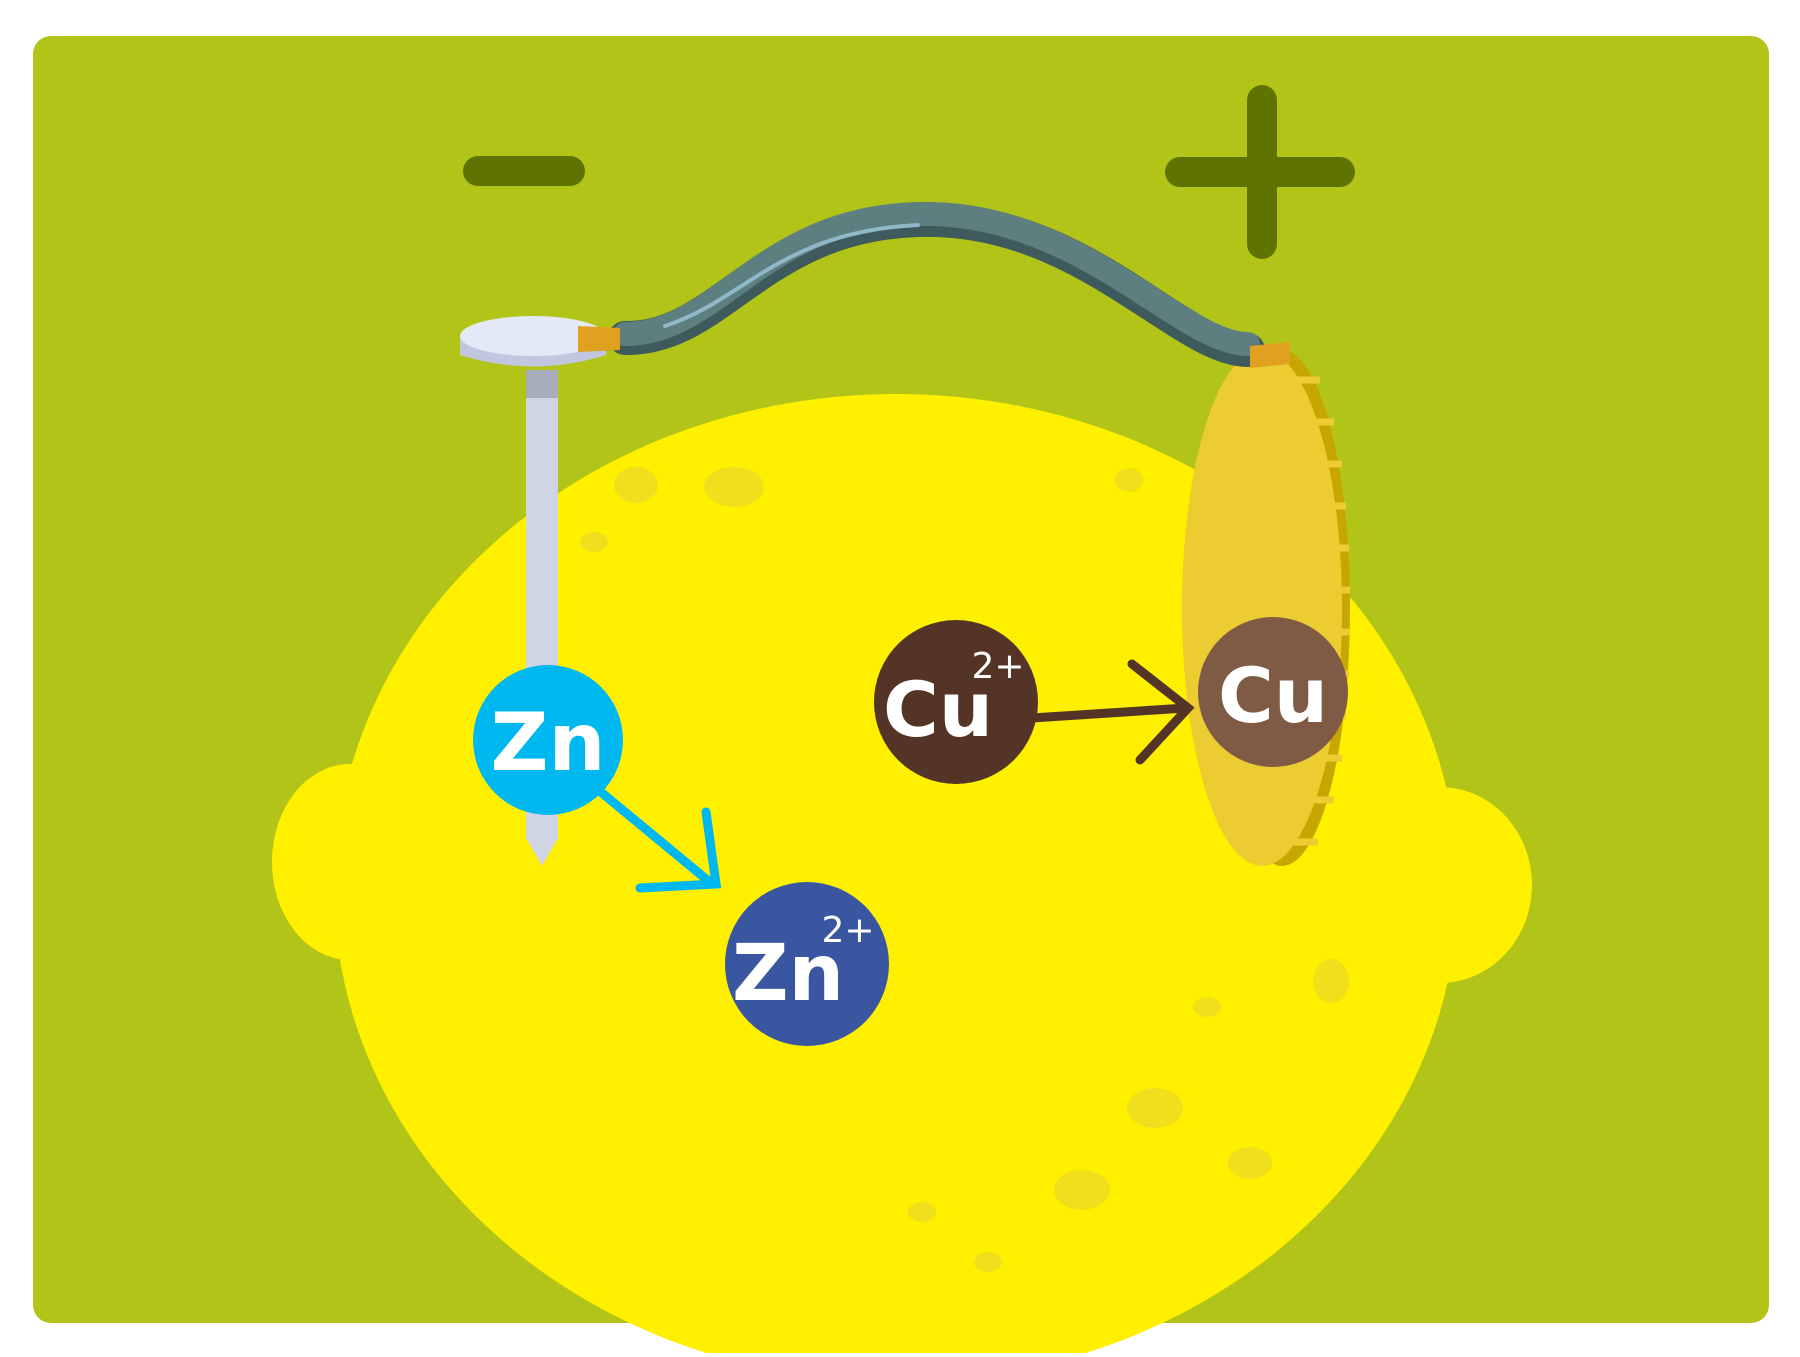 The height and width of the screenshot is (1357, 1800). Describe the element at coordinates (1270, 355) in the screenshot. I see `wire-tip-right` at that location.